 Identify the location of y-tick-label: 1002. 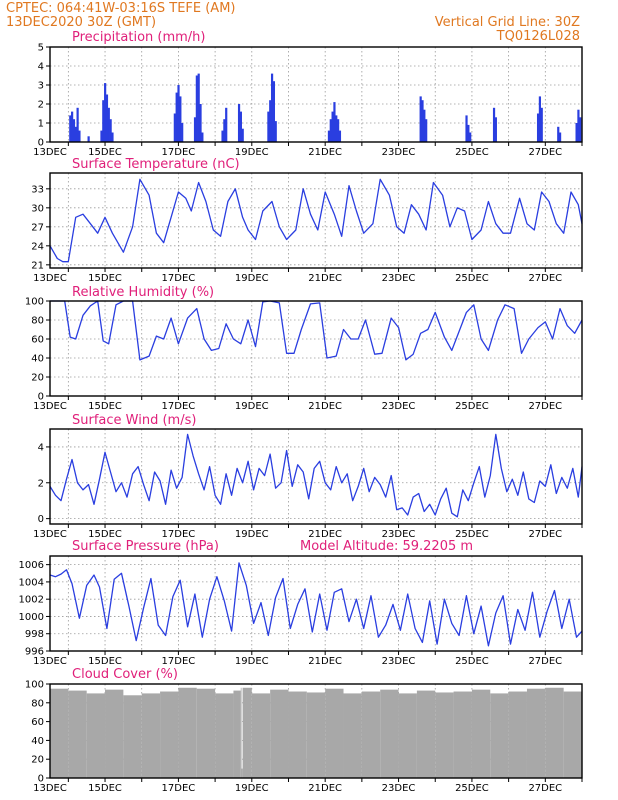
(31, 600).